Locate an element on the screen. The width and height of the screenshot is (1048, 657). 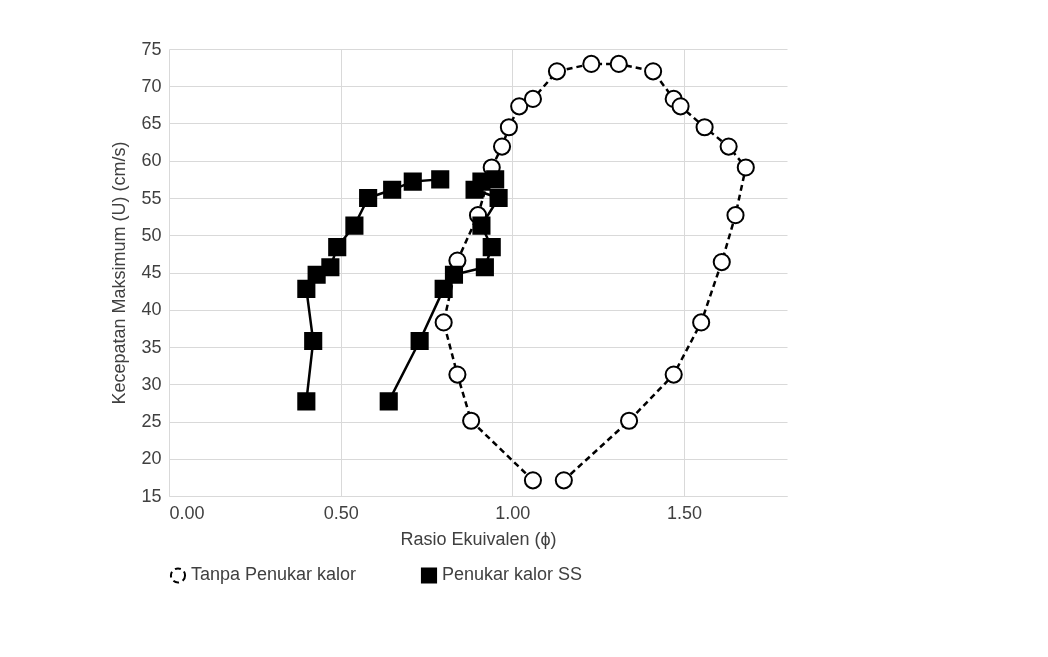
y-tick-label: 30 is located at coordinates (151, 383).